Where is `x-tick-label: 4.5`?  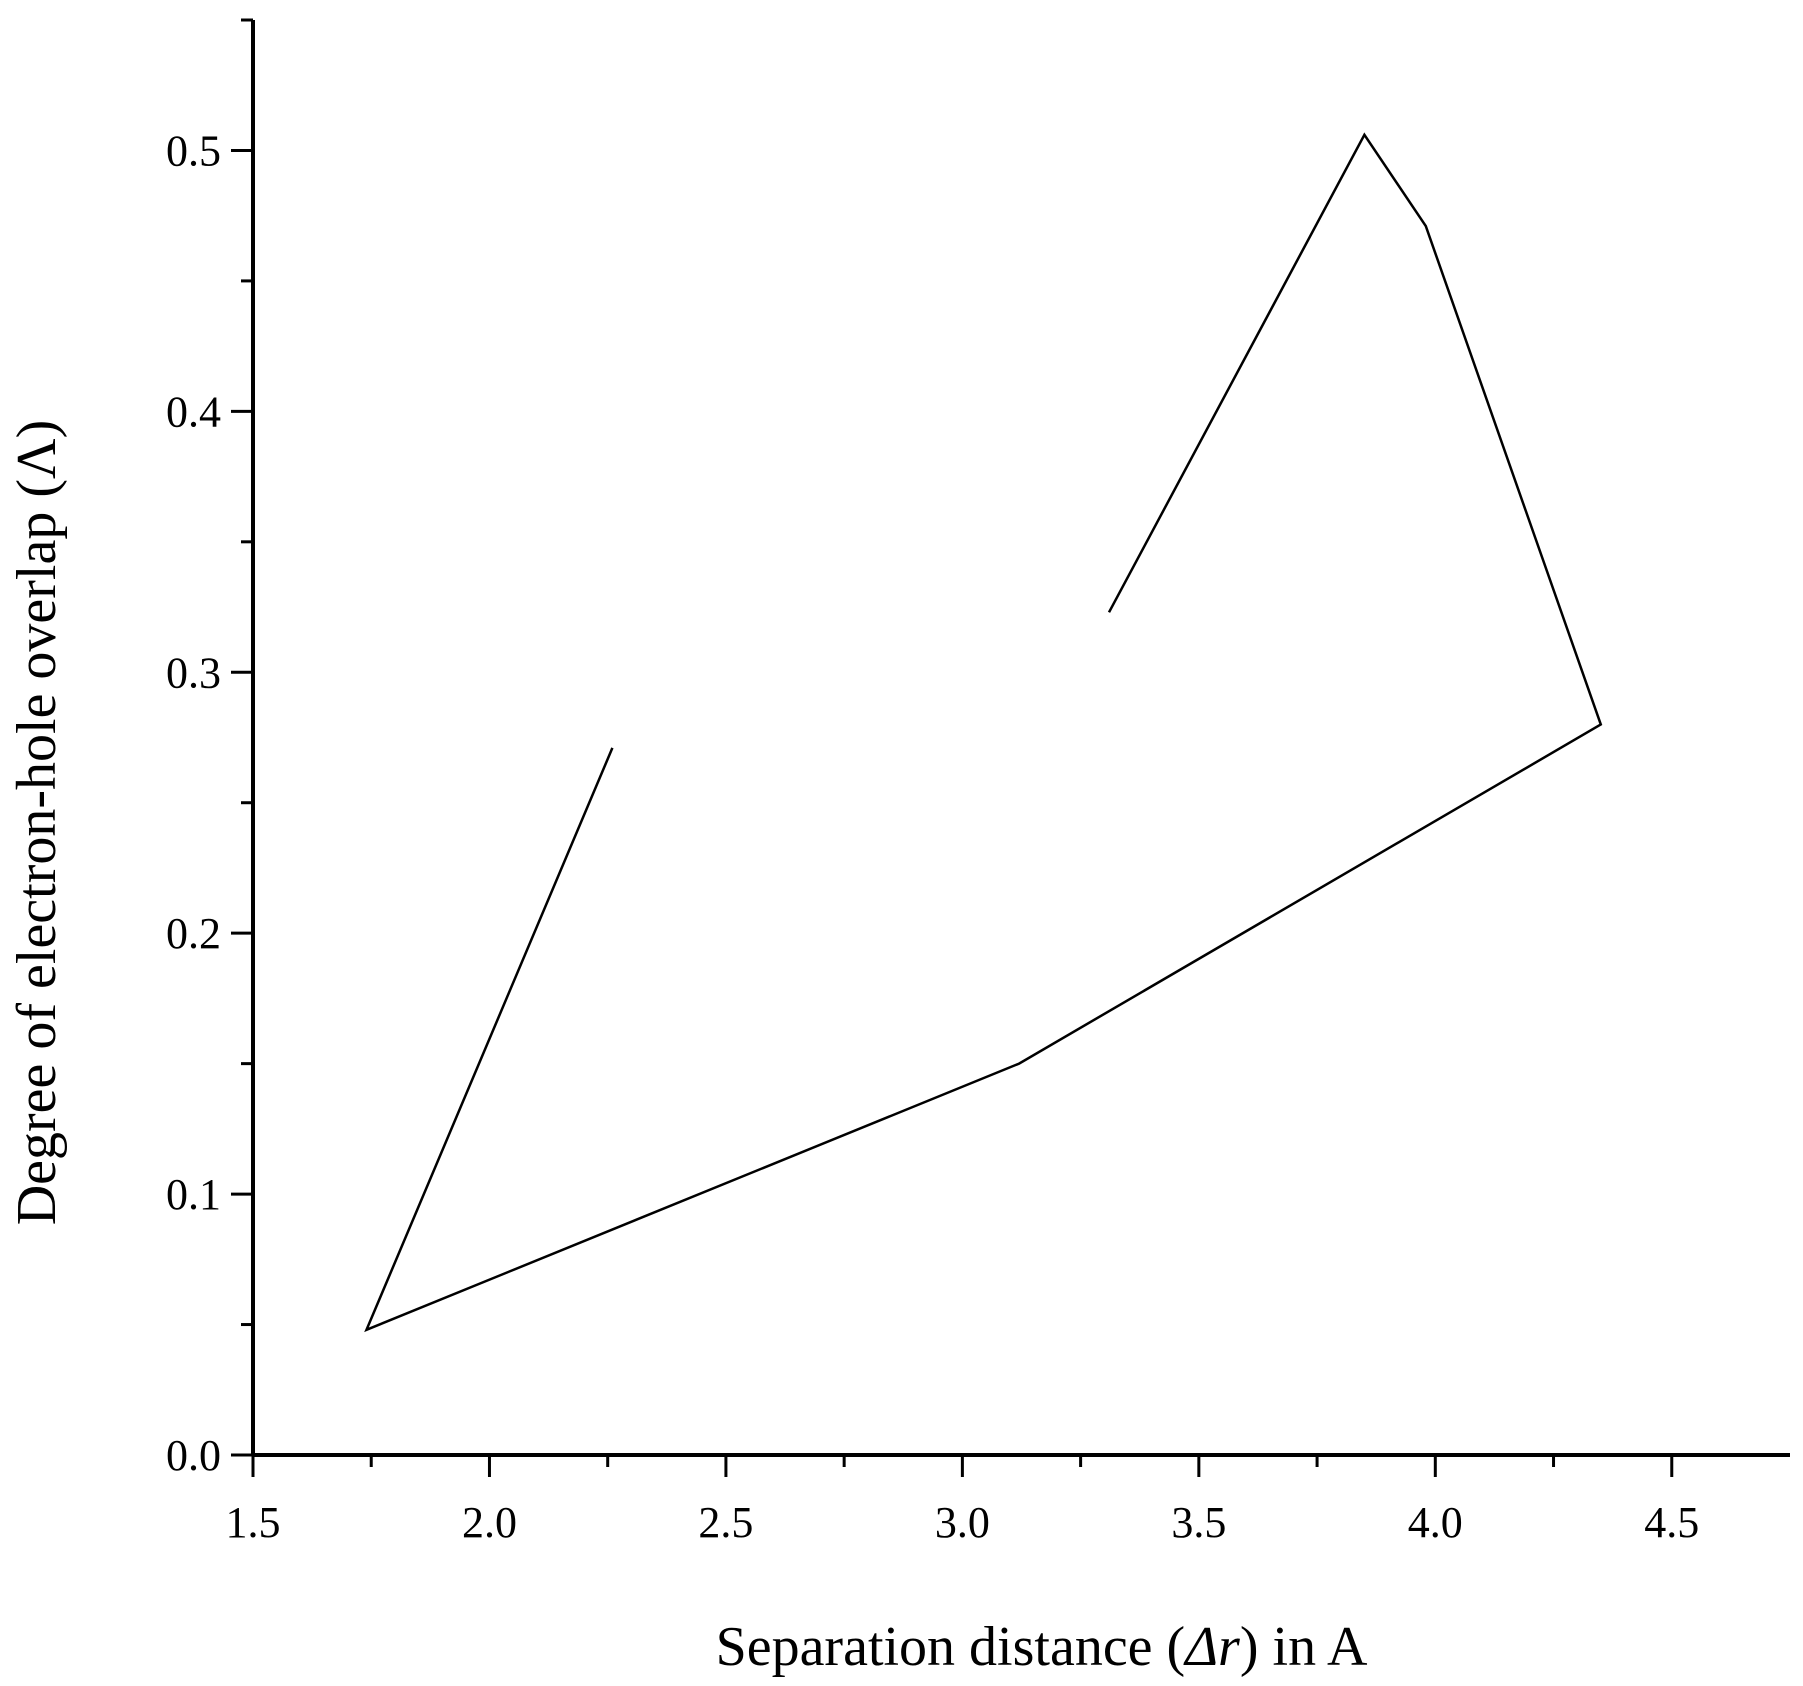 x-tick-label: 4.5 is located at coordinates (1671, 1522).